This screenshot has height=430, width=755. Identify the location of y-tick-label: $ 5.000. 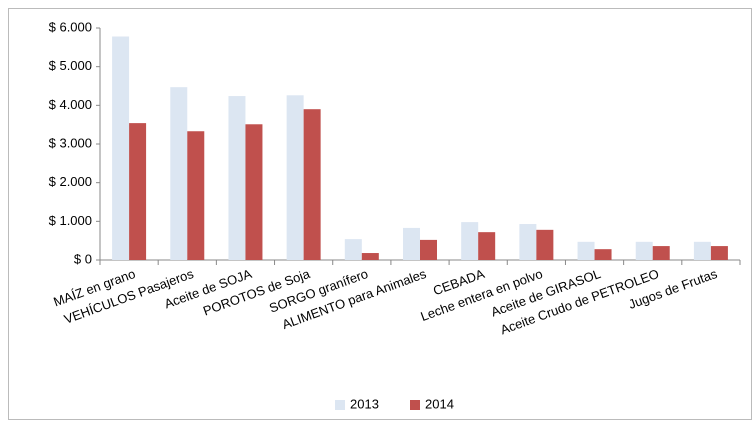
(70, 65).